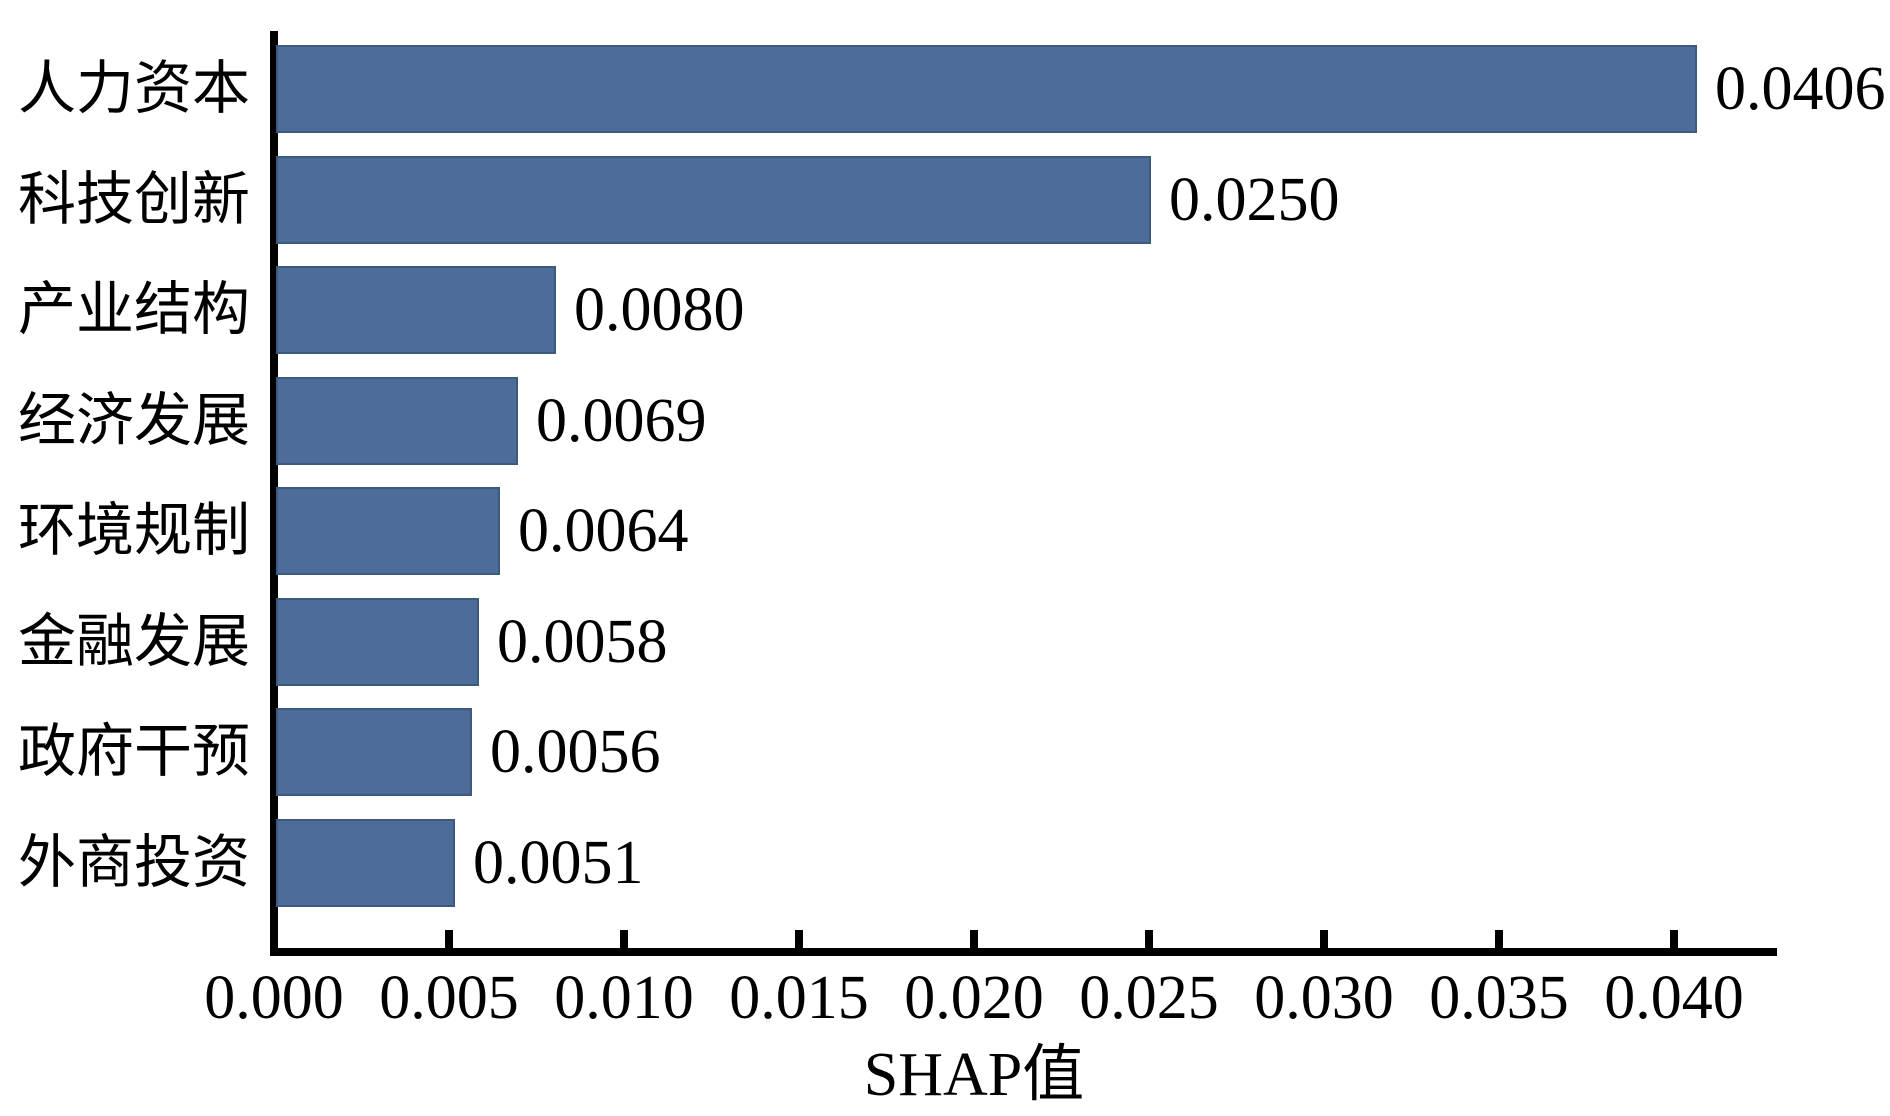 The width and height of the screenshot is (1890, 1116). I want to click on x-tick-label: 0.025, so click(1149, 998).